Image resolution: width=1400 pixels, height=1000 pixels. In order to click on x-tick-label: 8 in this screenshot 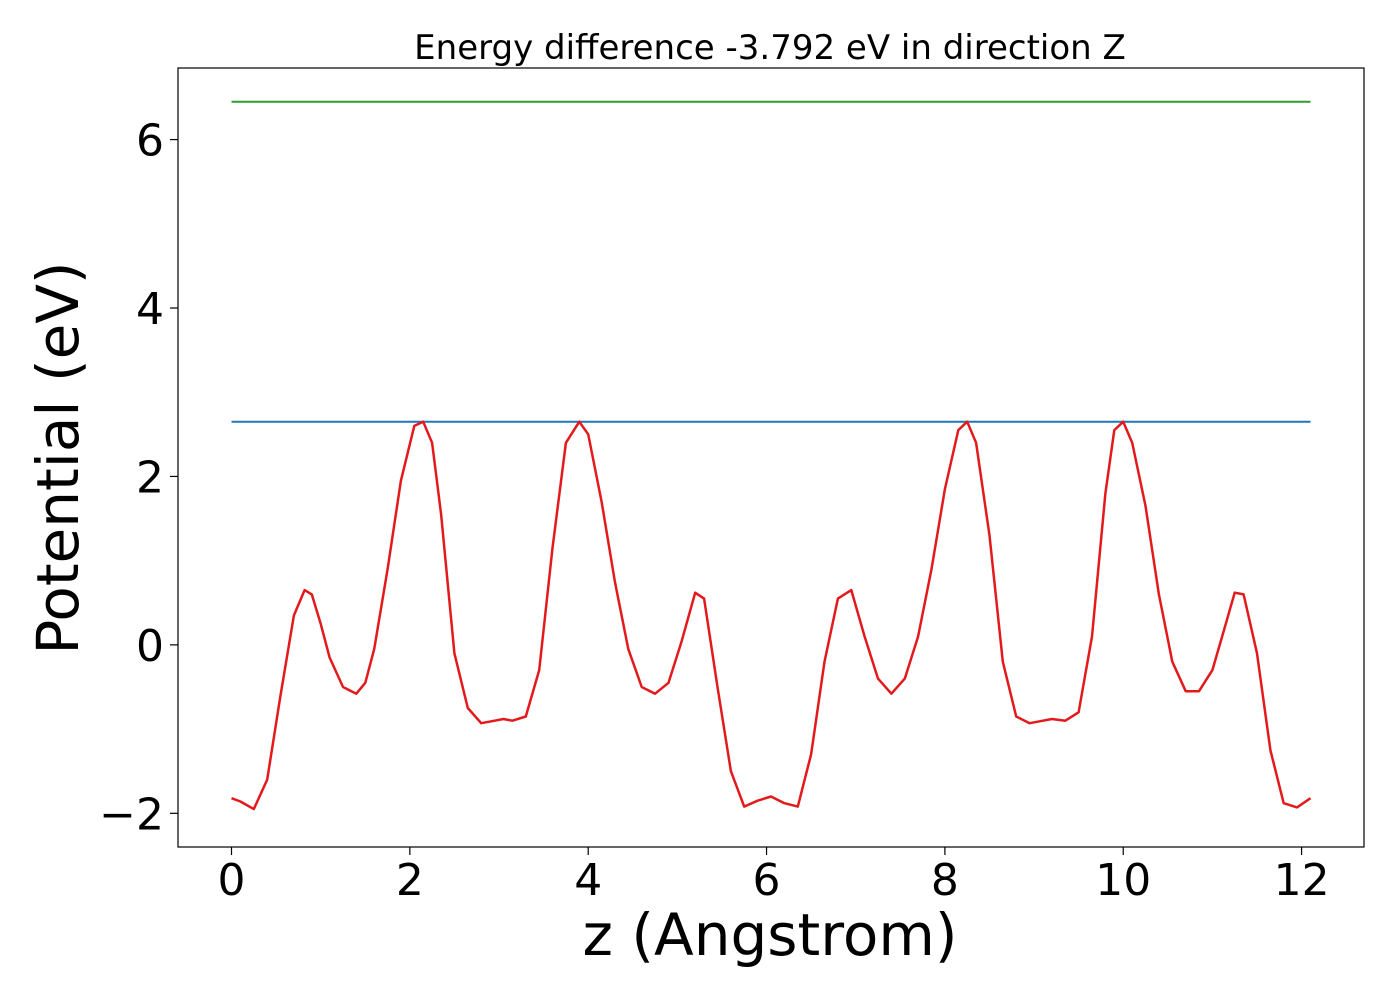, I will do `click(945, 880)`.